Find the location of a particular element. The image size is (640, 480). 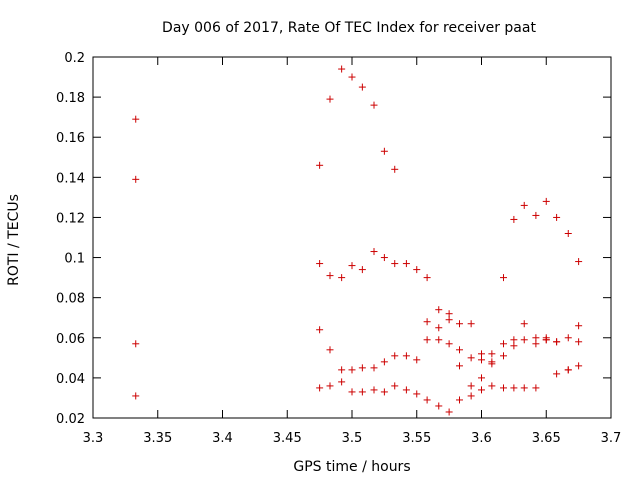

x-tick-label: 3.45 is located at coordinates (287, 438).